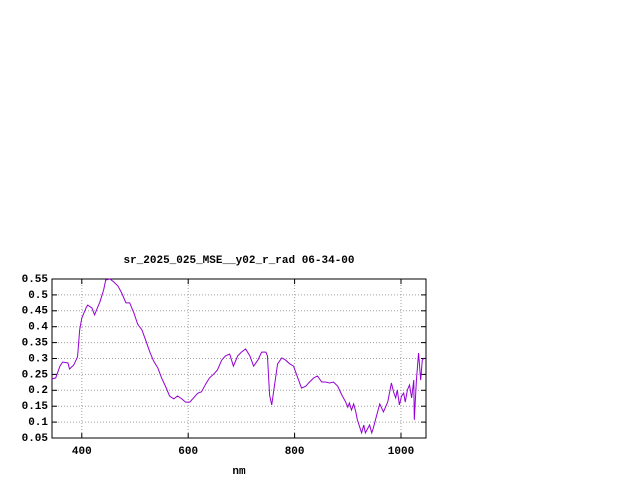 The width and height of the screenshot is (640, 485). Describe the element at coordinates (38, 391) in the screenshot. I see `y-tick-label: 0.2` at that location.